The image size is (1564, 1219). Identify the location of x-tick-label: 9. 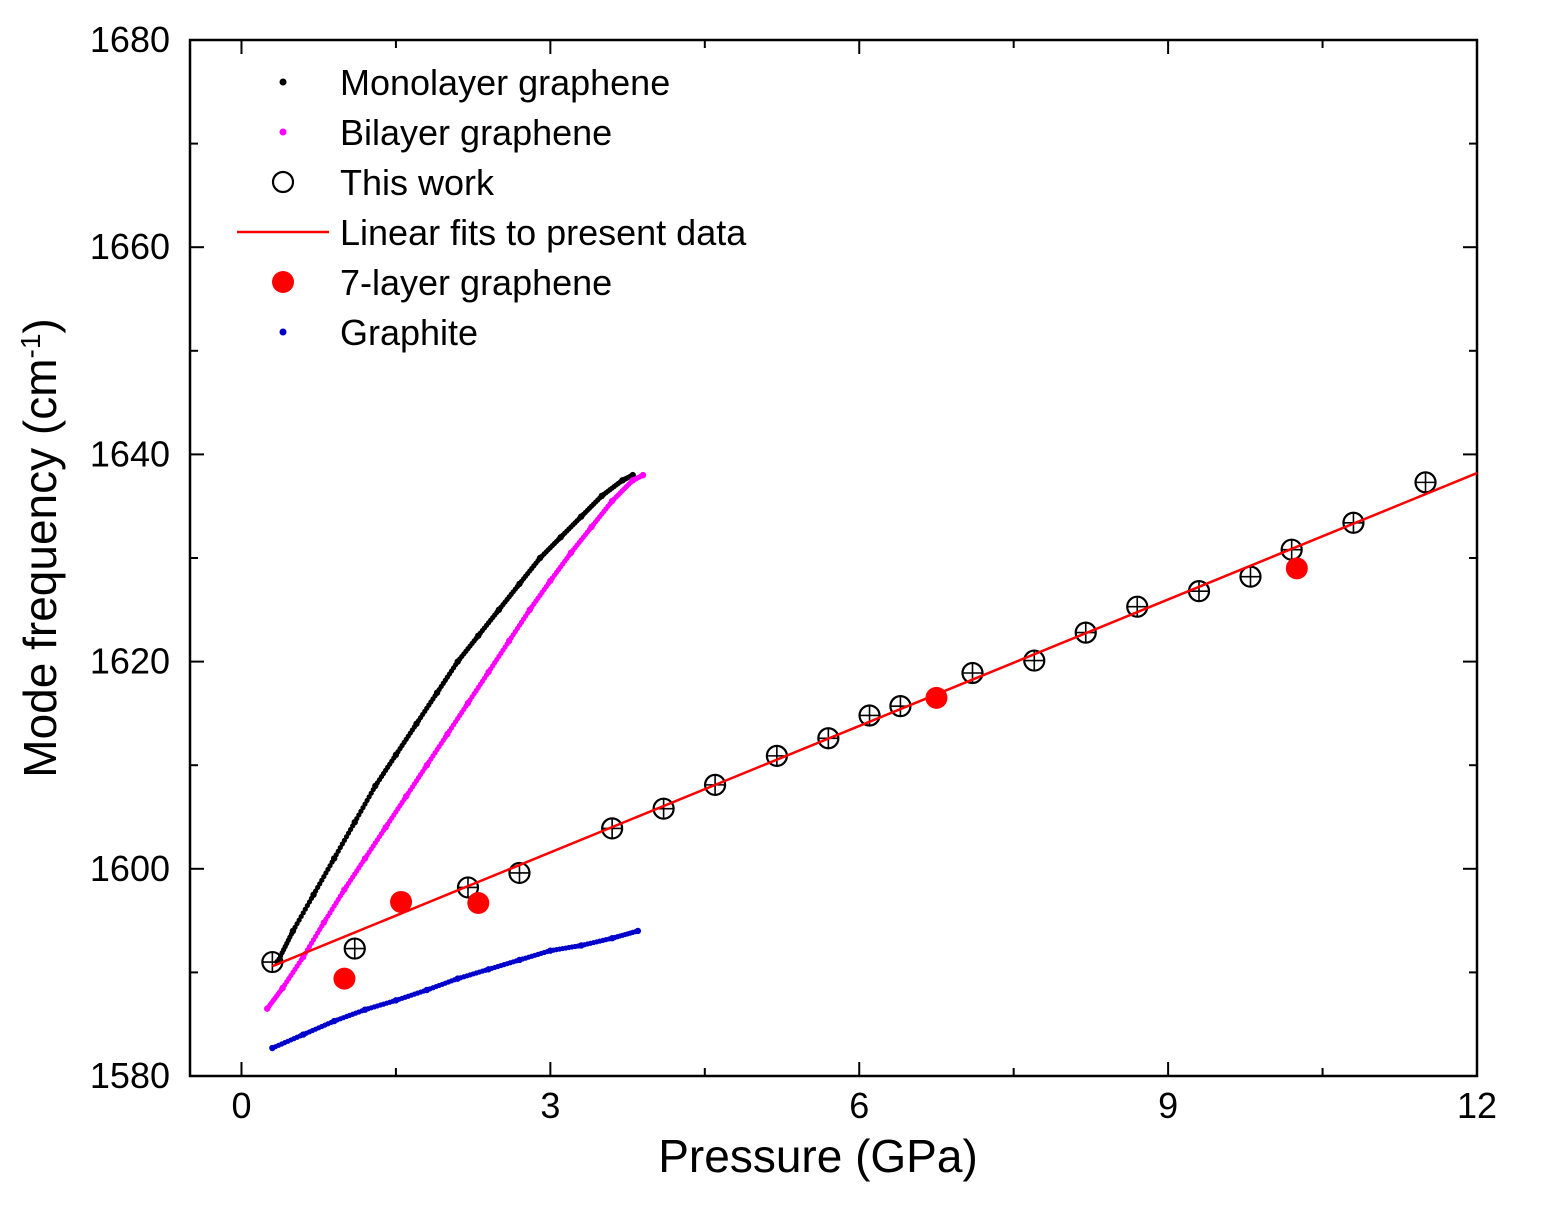
(1168, 1105).